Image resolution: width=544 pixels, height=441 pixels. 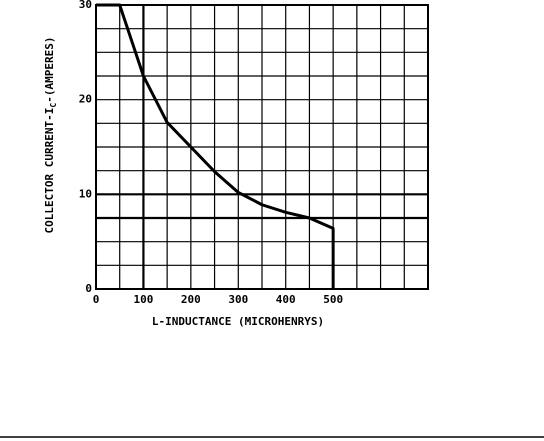 What do you see at coordinates (191, 299) in the screenshot?
I see `x-tick-label: 200` at bounding box center [191, 299].